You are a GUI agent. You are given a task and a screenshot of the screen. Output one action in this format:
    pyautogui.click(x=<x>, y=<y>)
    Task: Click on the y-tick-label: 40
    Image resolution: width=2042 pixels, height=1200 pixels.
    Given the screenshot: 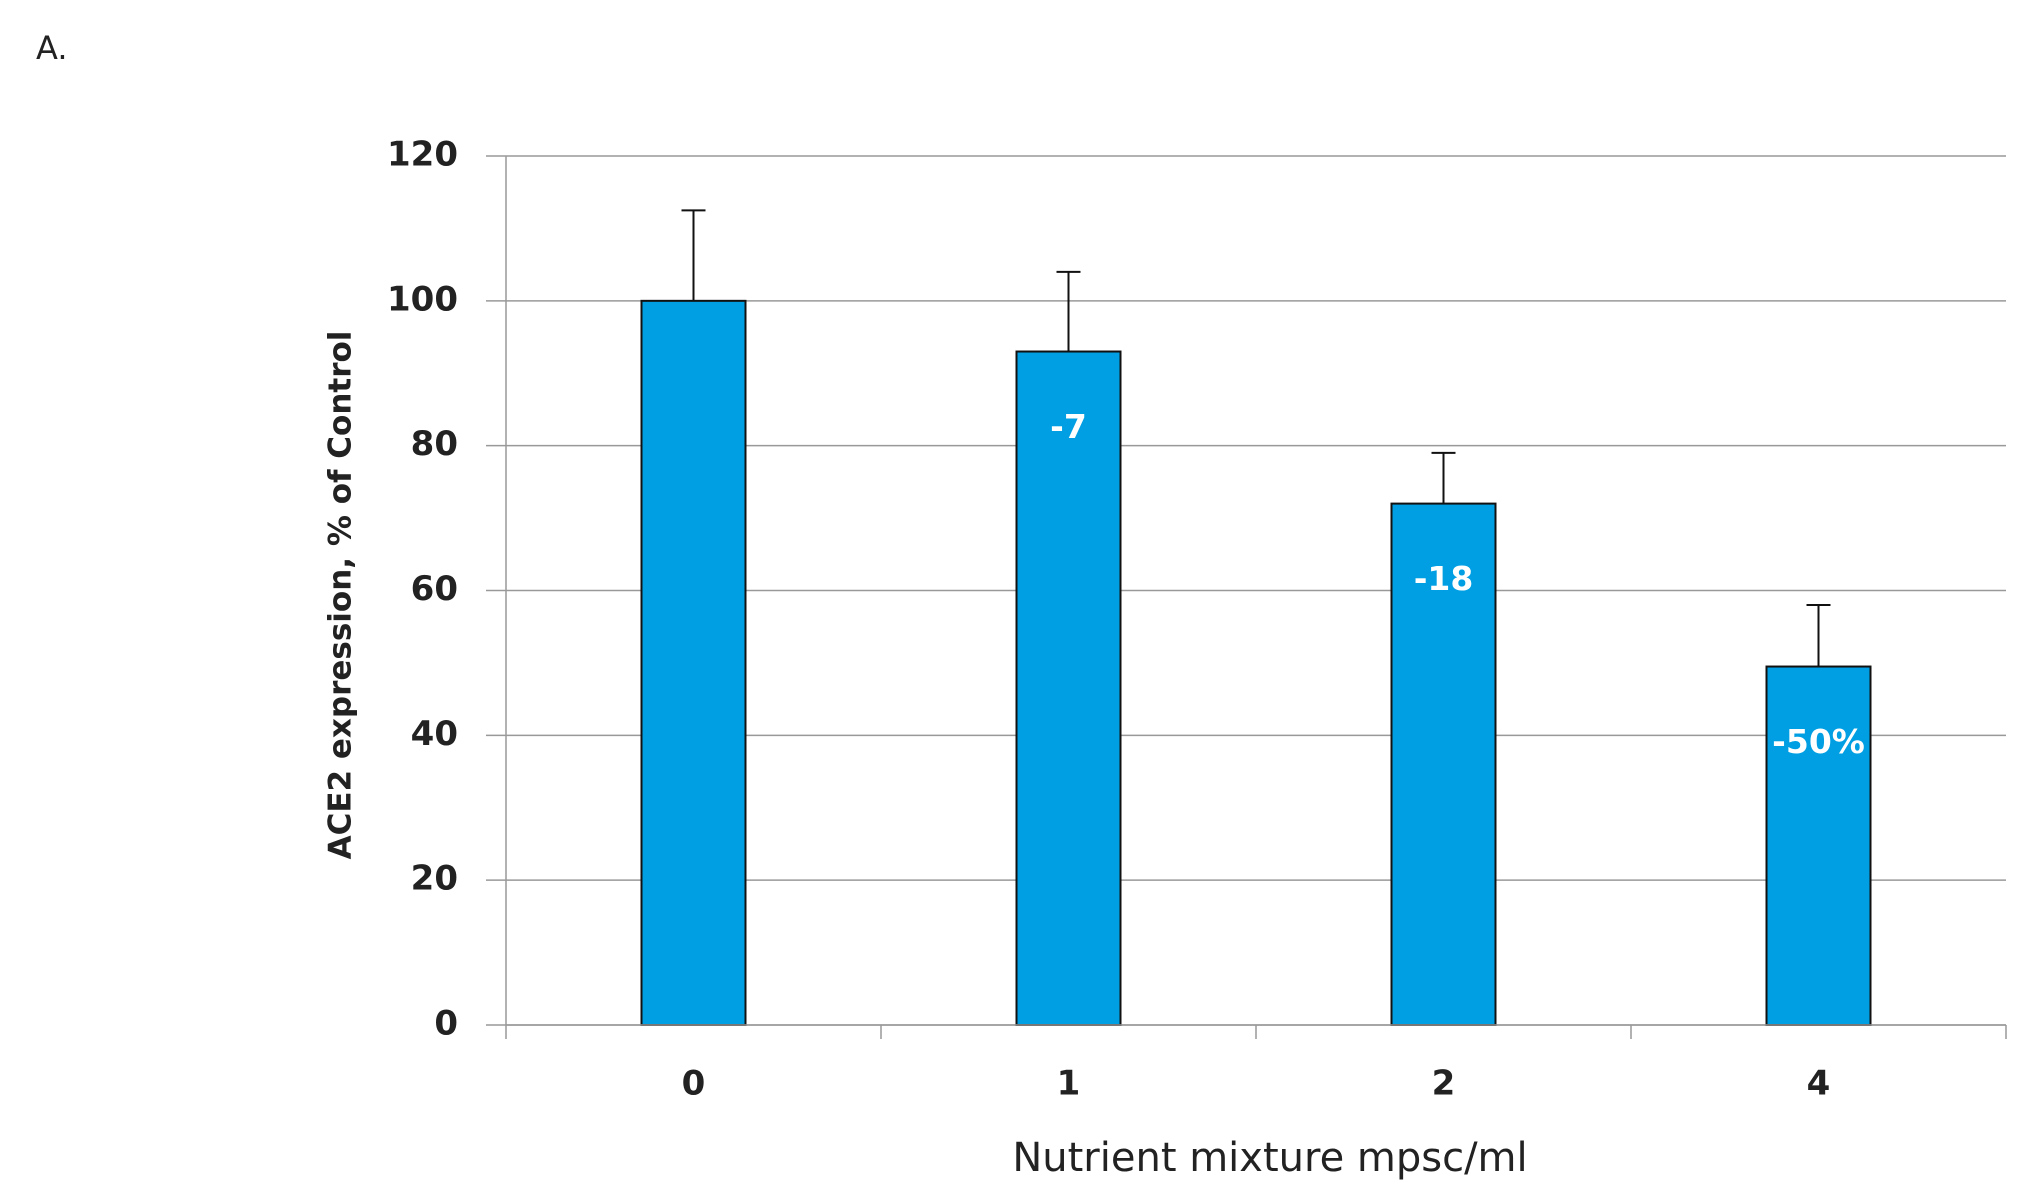 What is the action you would take?
    pyautogui.click(x=434, y=734)
    